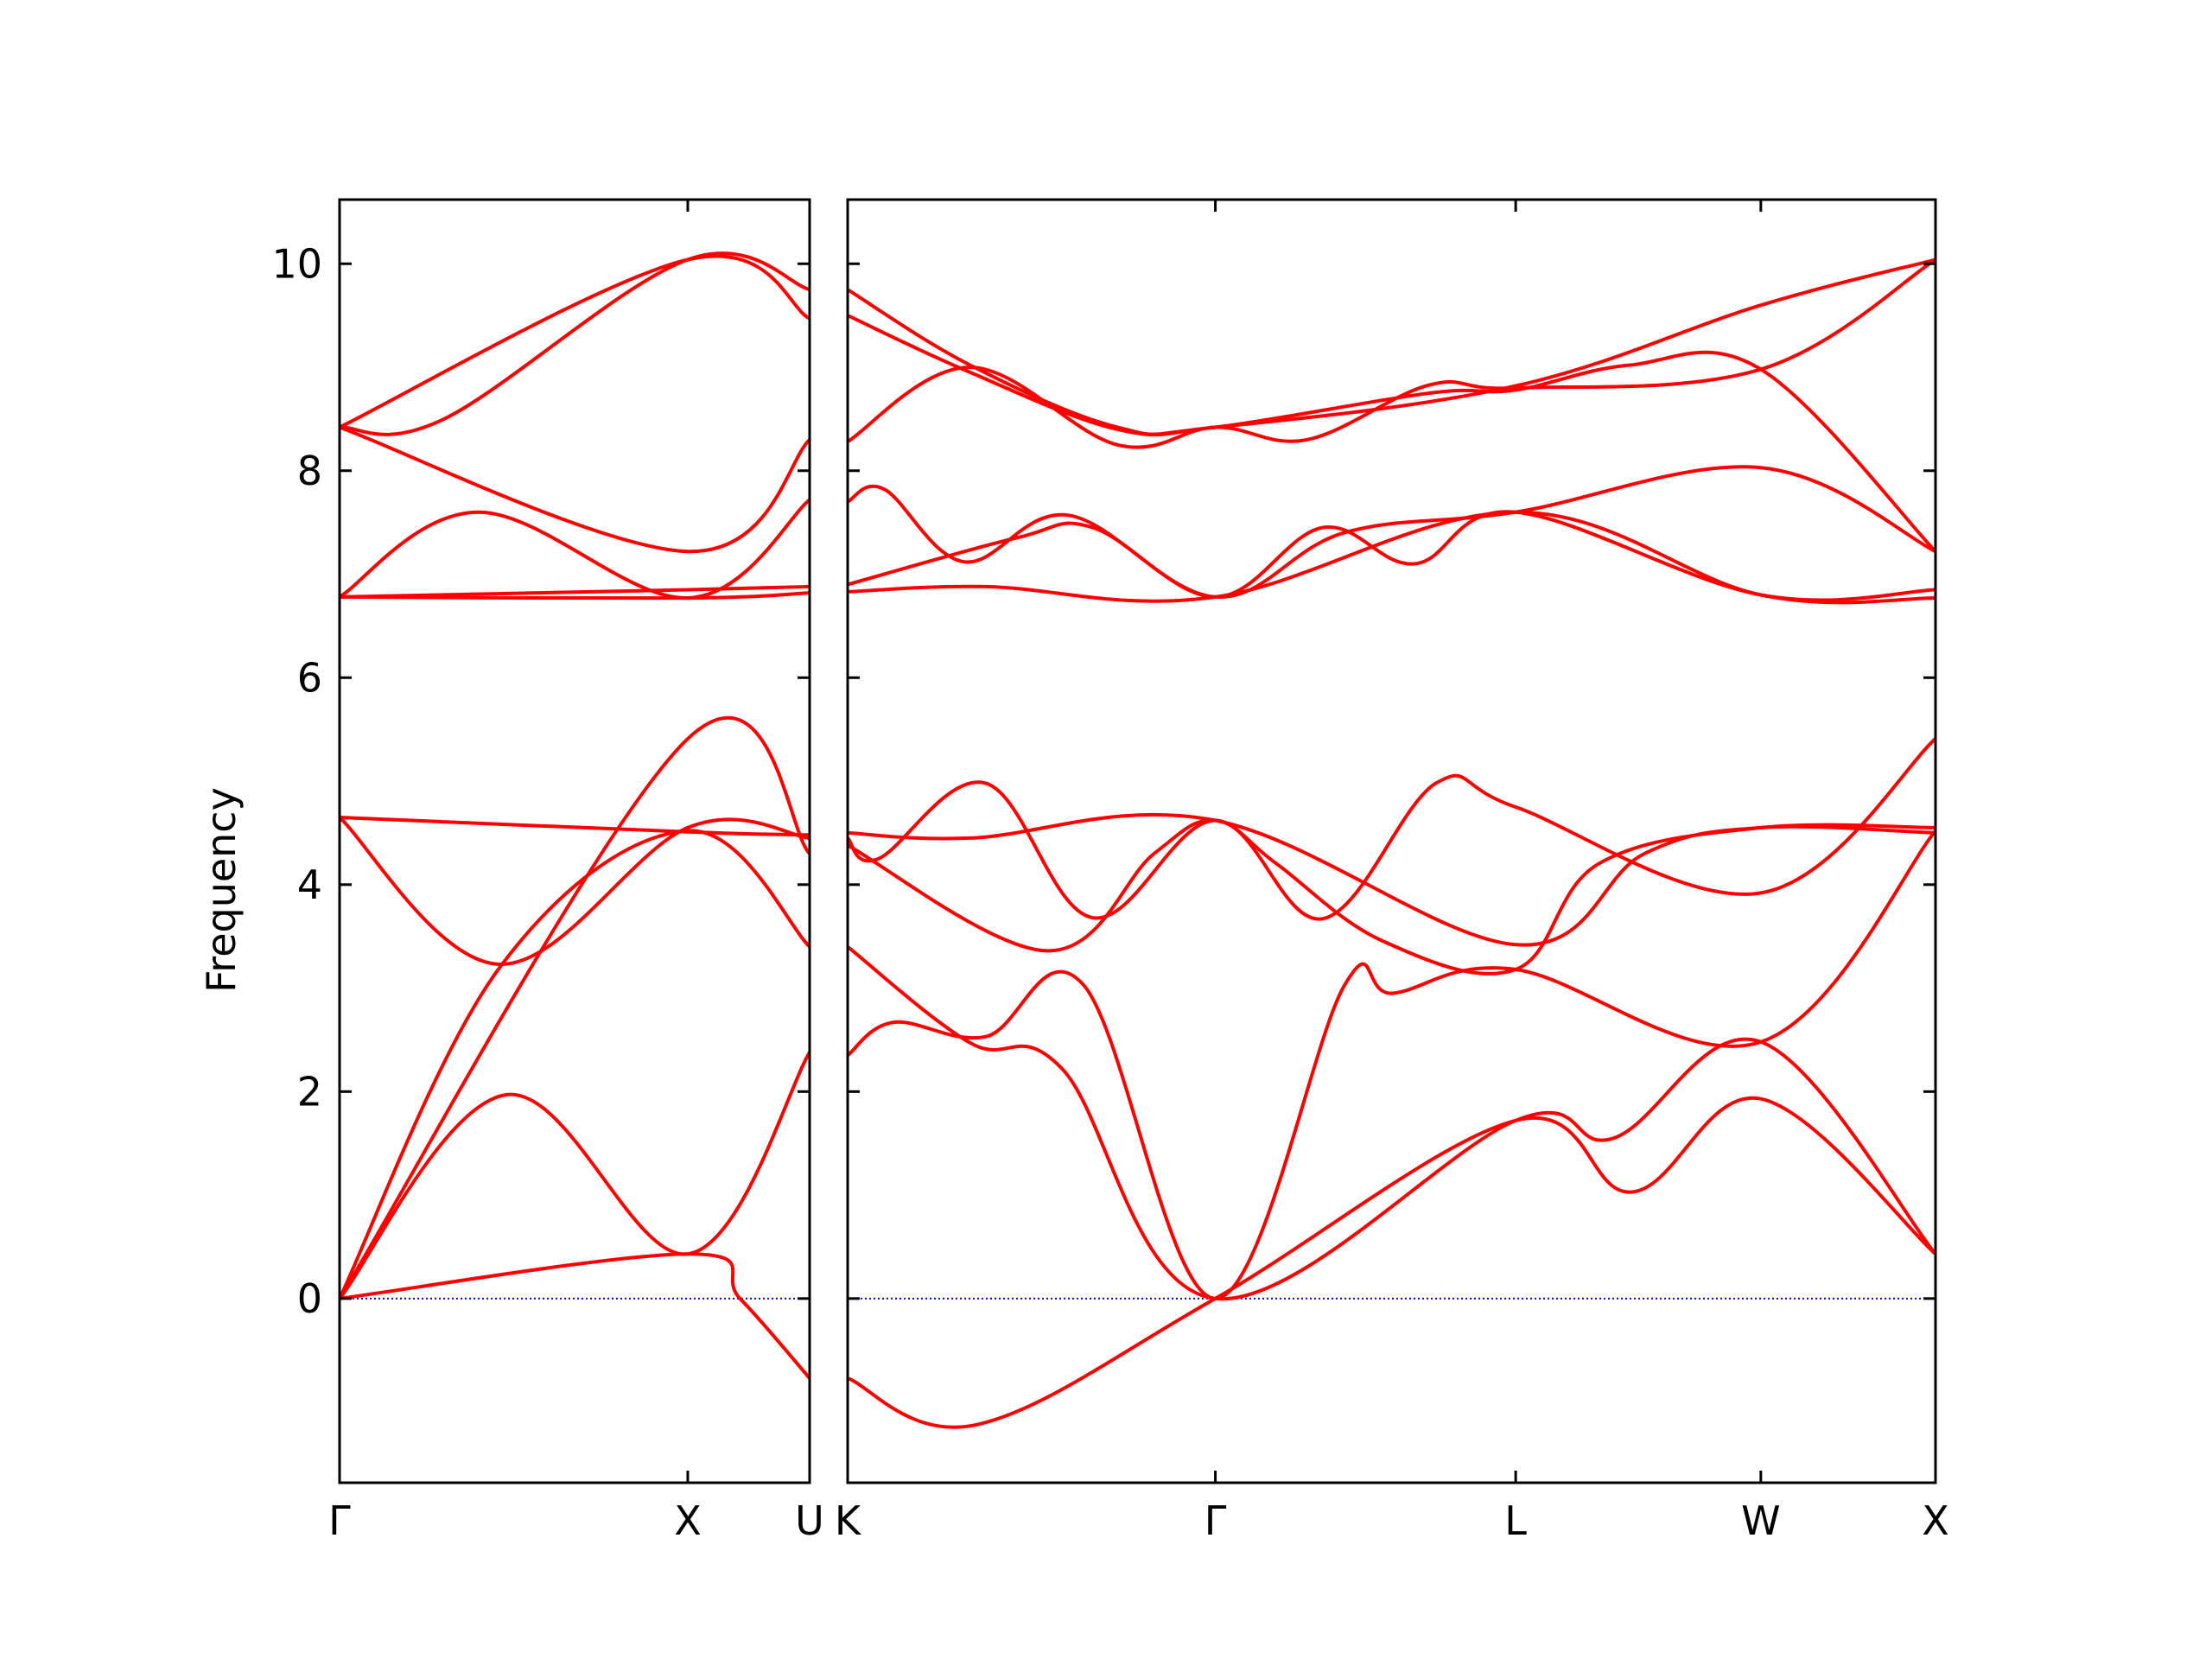 This screenshot has height=1659, width=2212. I want to click on y-axis-tick-labels: 0 2 4 6 8 10, so click(296, 781).